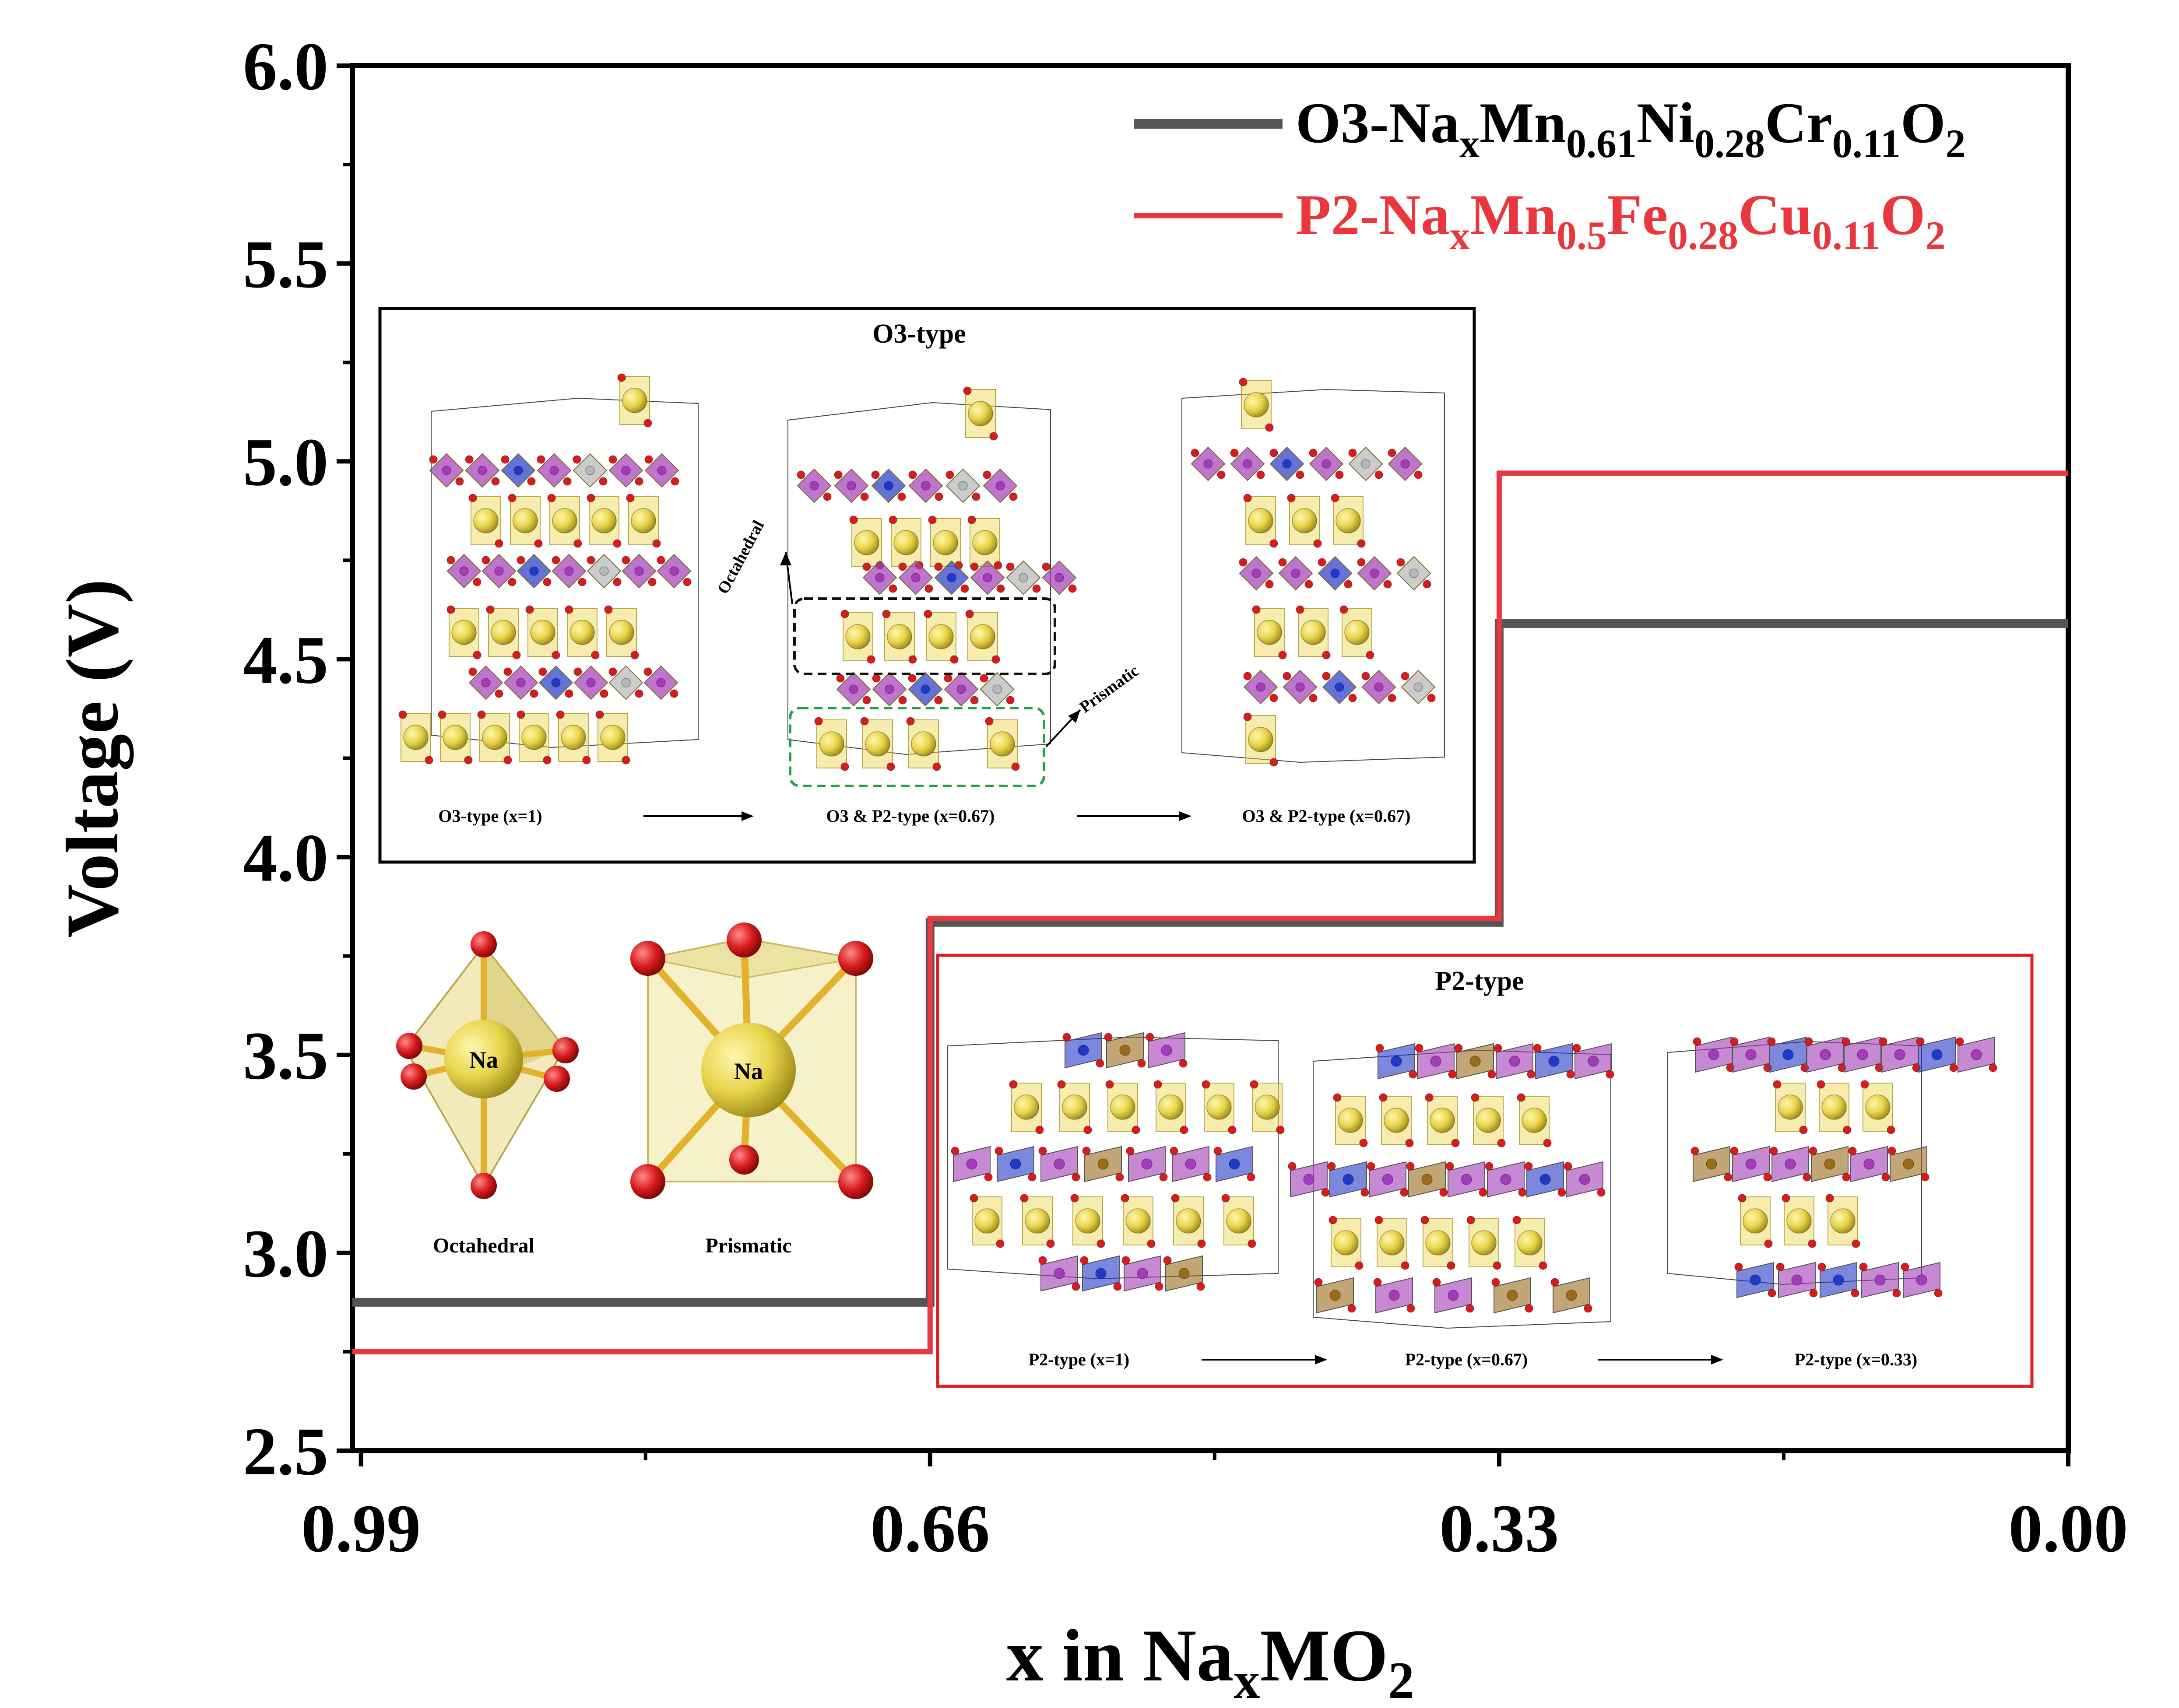 Image resolution: width=2179 pixels, height=1708 pixels. Describe the element at coordinates (917, 747) in the screenshot. I see `prismatic-highlight-box` at that location.